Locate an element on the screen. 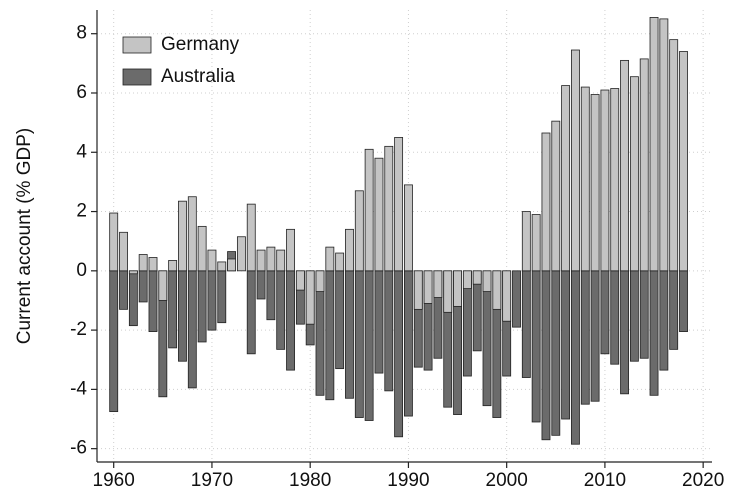  x-tick-label: 2020 is located at coordinates (703, 480).